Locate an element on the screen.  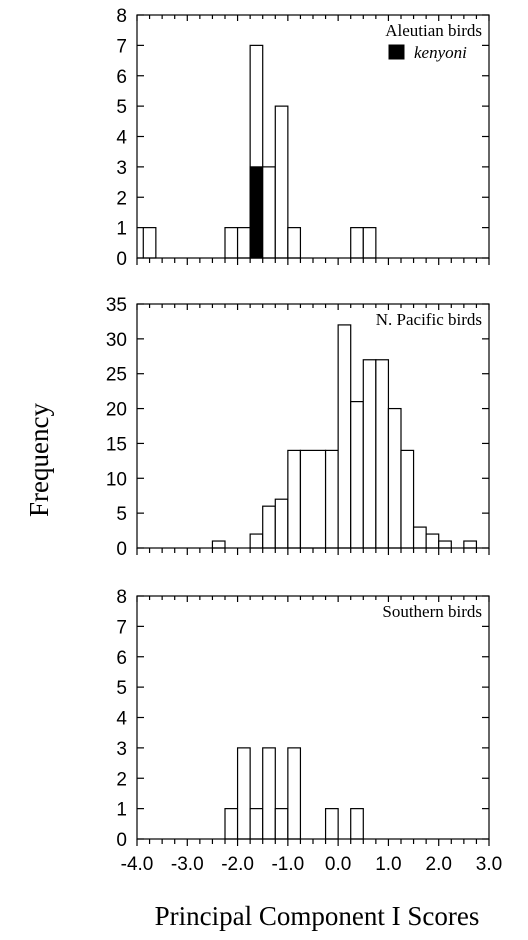
x-tick-label: -4.0 is located at coordinates (137, 864).